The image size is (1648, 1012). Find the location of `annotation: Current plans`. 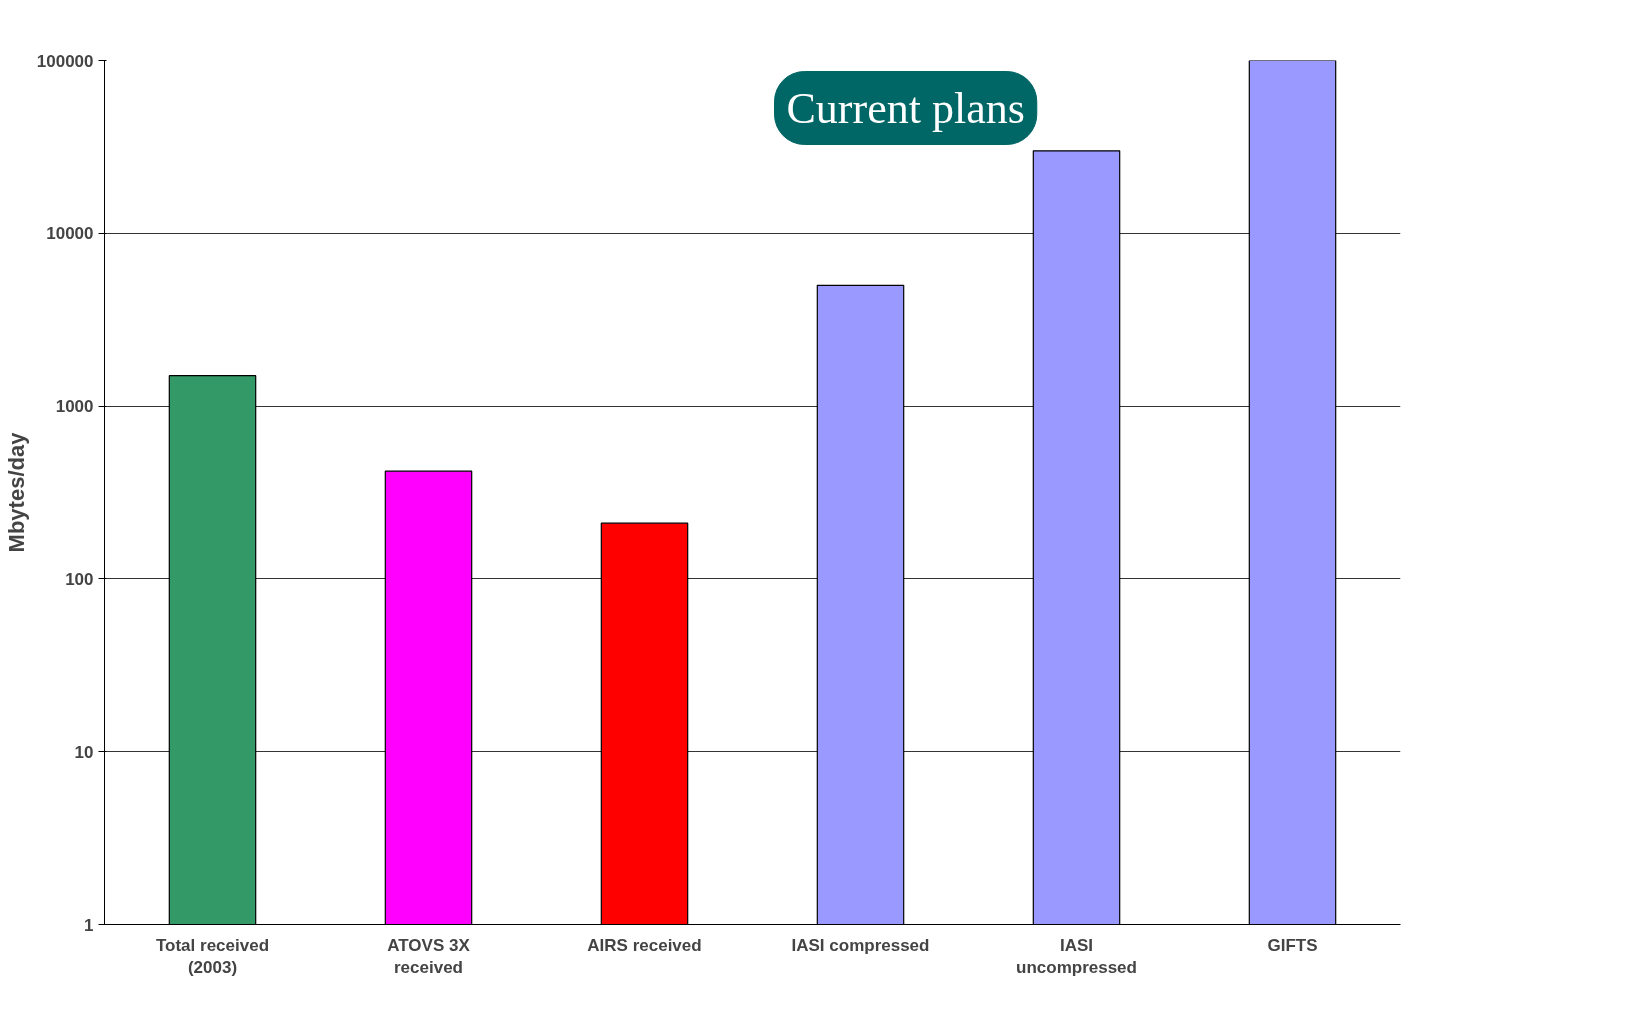

annotation: Current plans is located at coordinates (905, 108).